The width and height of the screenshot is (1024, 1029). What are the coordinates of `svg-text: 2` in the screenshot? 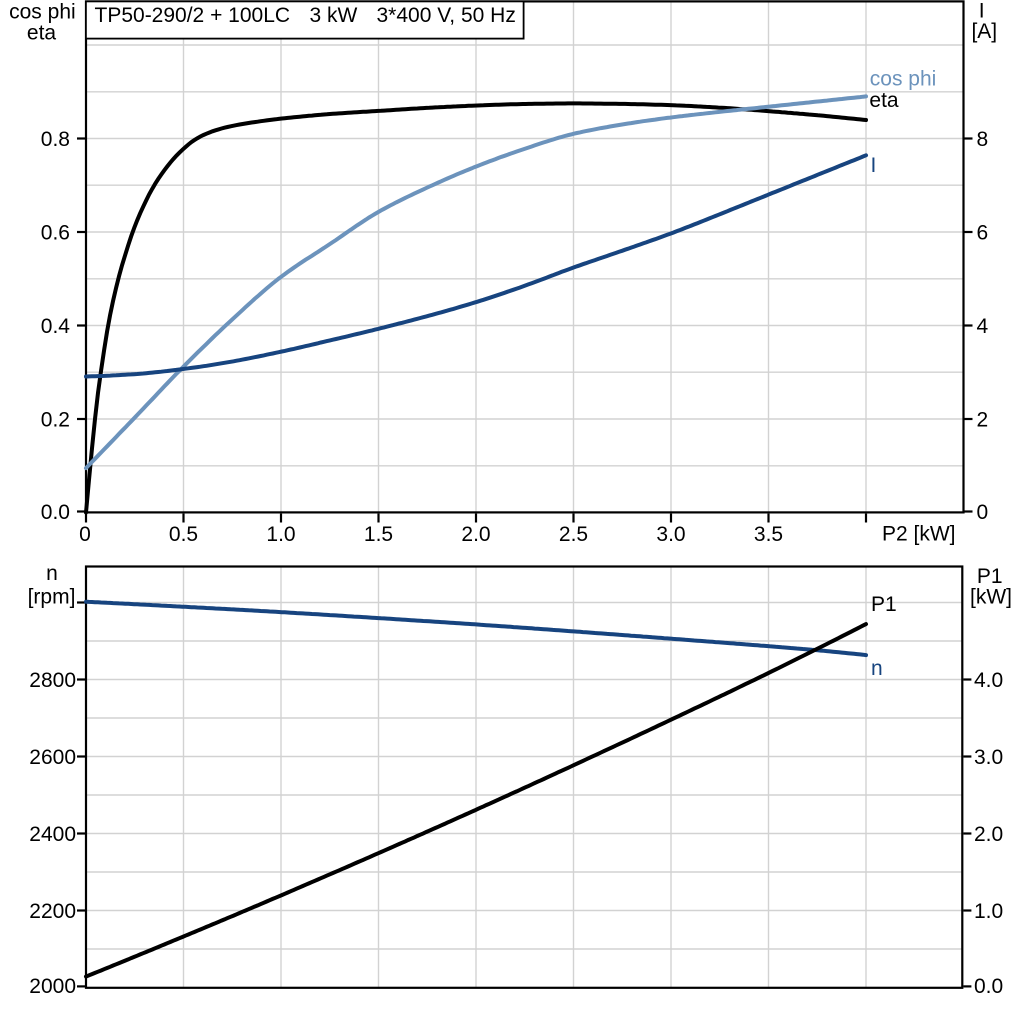 It's located at (983, 419).